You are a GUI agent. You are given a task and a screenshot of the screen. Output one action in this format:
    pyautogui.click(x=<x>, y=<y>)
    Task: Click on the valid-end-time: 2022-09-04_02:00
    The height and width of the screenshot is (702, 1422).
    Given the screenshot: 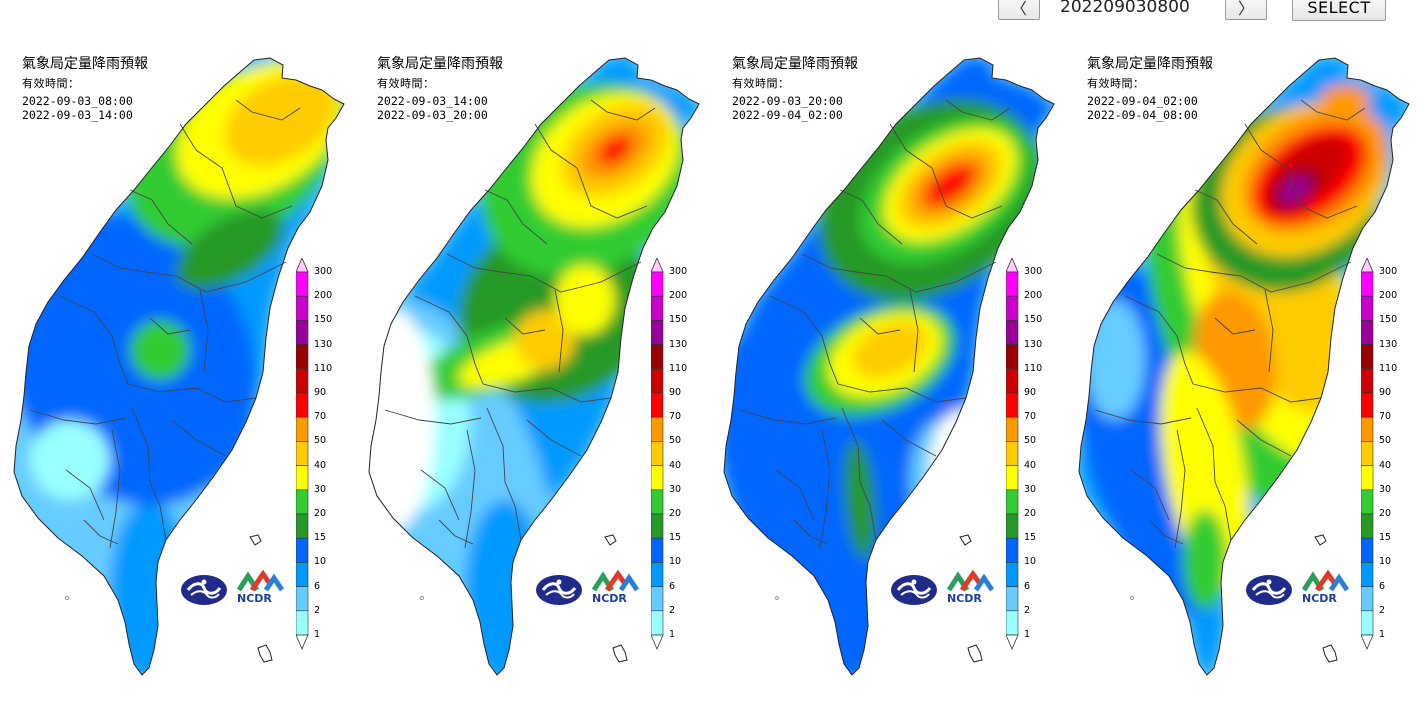 What is the action you would take?
    pyautogui.click(x=787, y=115)
    